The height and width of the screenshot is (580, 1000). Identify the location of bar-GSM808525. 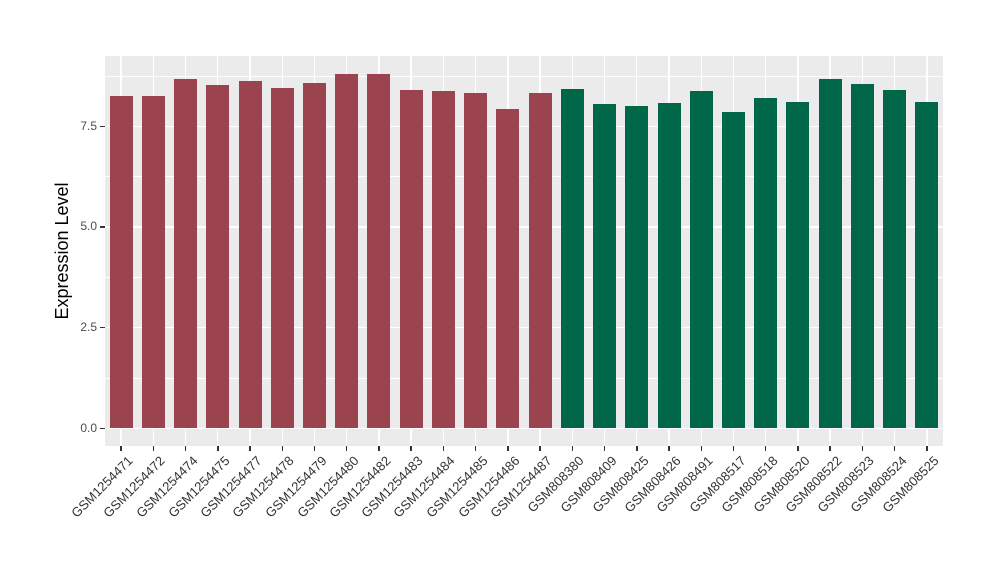
(927, 265).